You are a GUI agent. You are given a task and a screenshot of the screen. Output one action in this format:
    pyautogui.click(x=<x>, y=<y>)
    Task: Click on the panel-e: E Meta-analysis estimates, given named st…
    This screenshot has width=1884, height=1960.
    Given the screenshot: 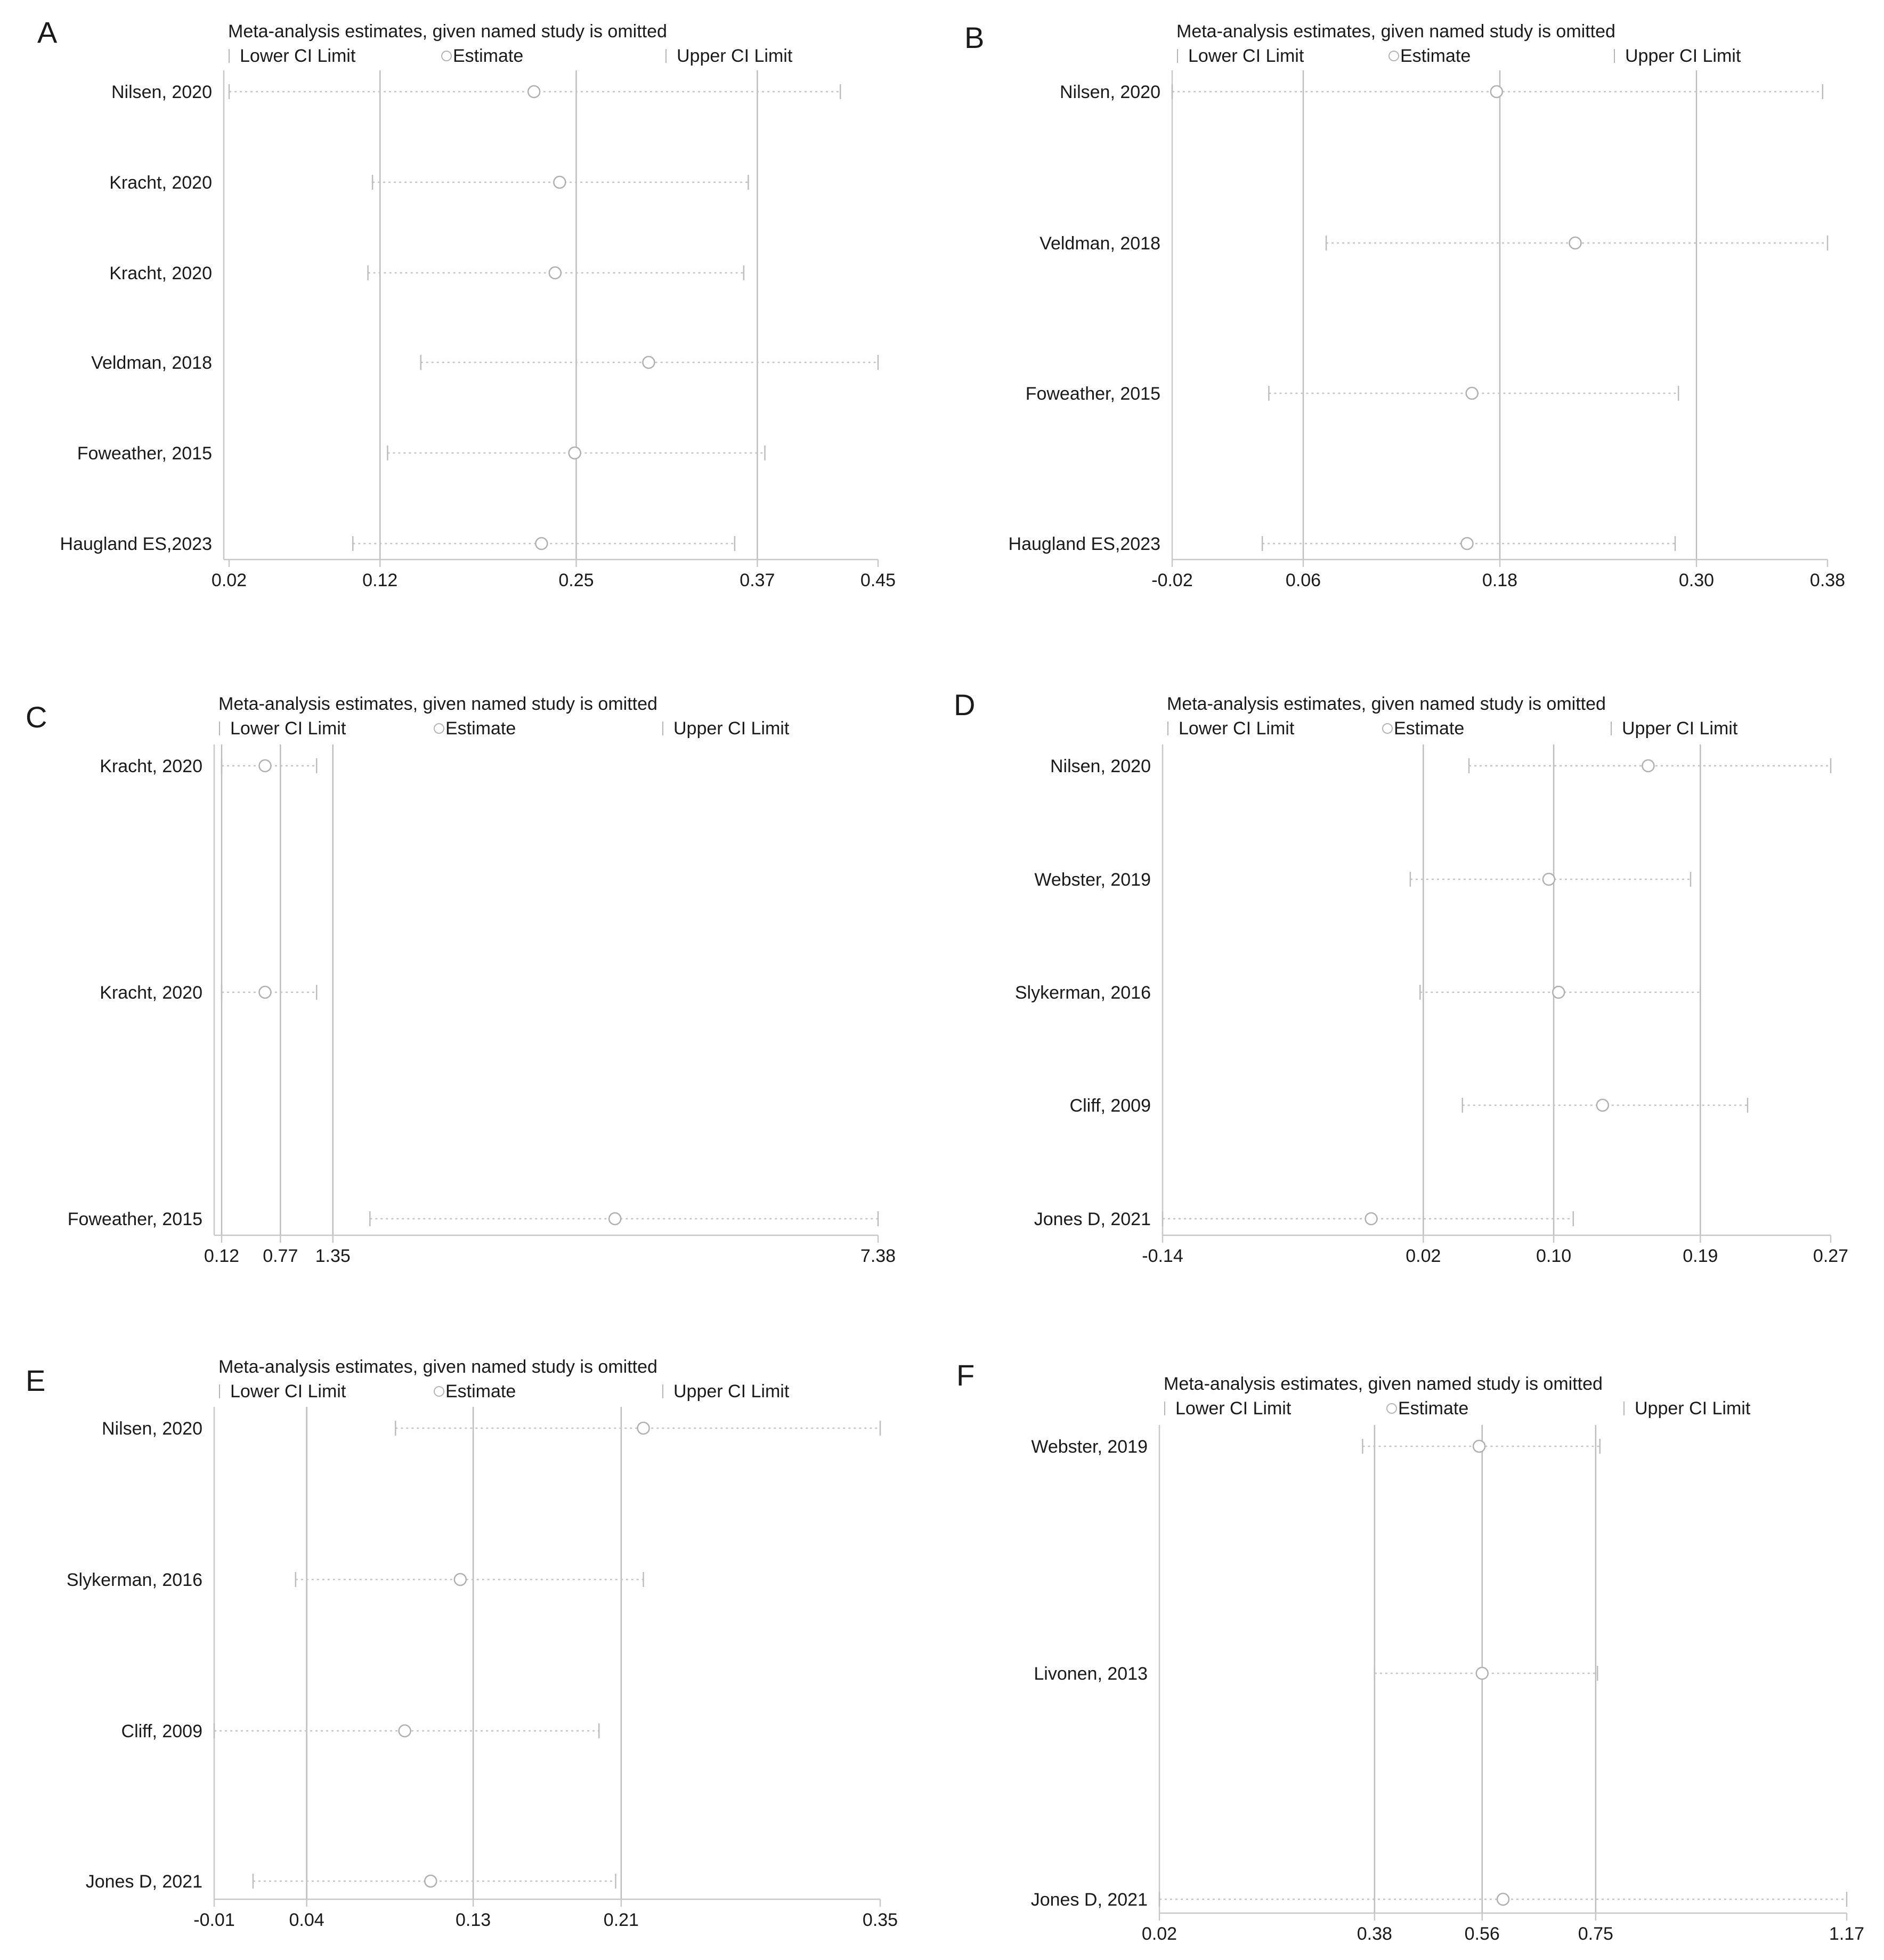 What is the action you would take?
    pyautogui.click(x=462, y=1643)
    